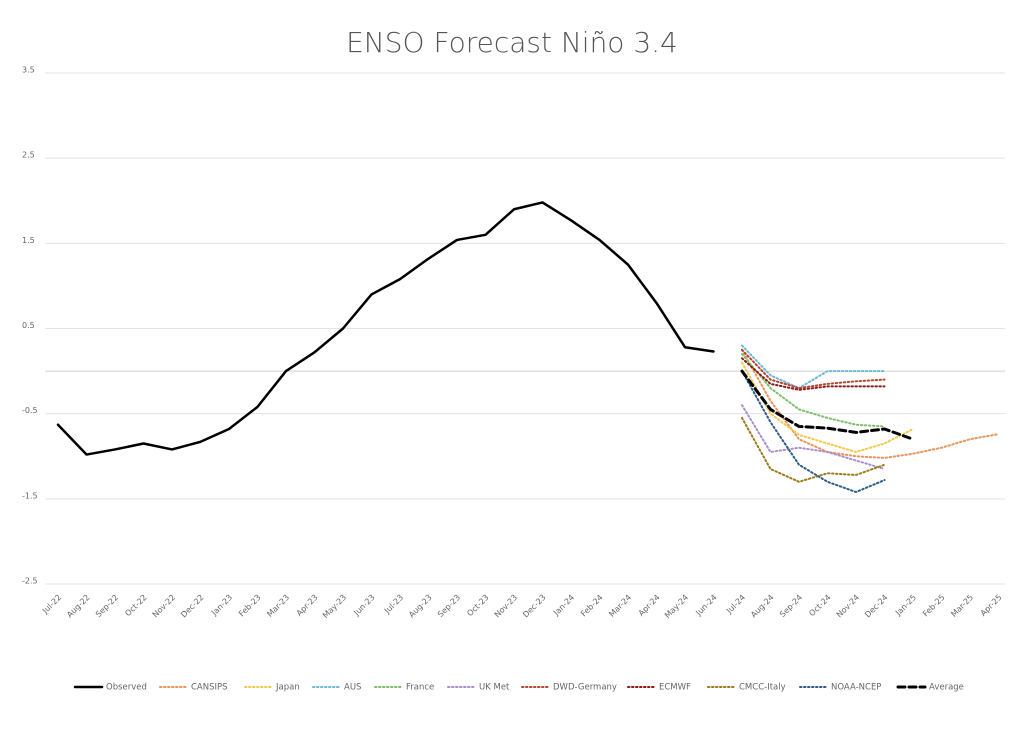 This screenshot has height=731, width=1024. Describe the element at coordinates (420, 688) in the screenshot. I see `legend-label: France` at that location.